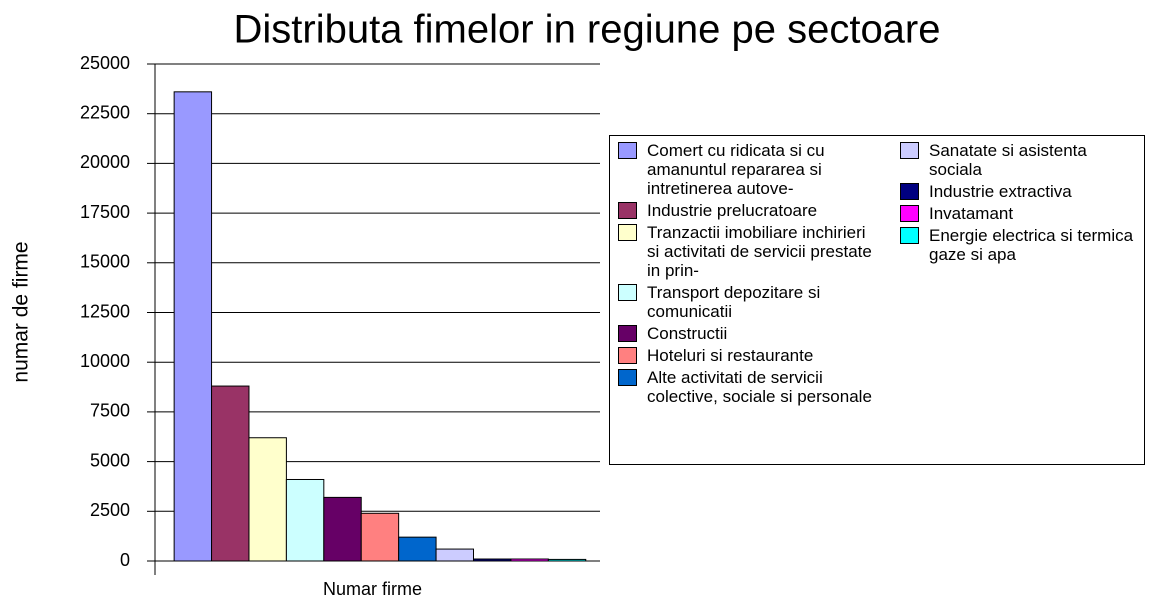  What do you see at coordinates (105, 112) in the screenshot?
I see `y-tick-label: 22500` at bounding box center [105, 112].